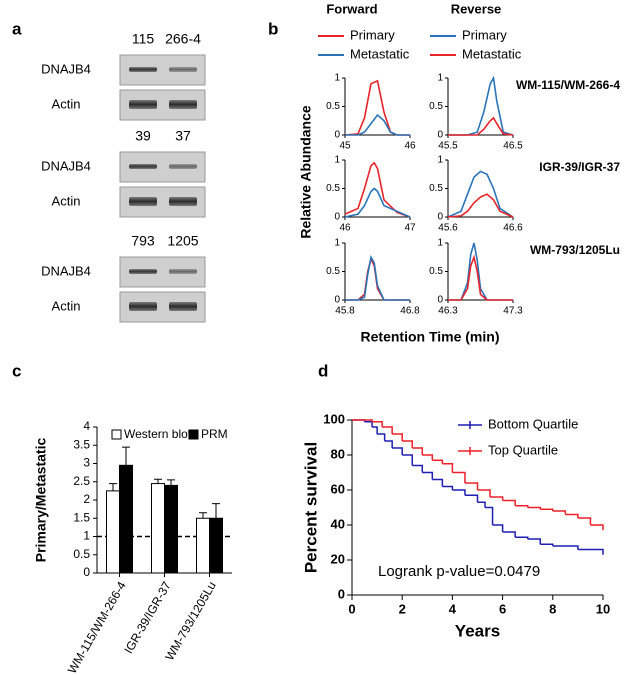 This screenshot has height=675, width=630. Describe the element at coordinates (533, 423) in the screenshot. I see `legend-label: Bottom Quartile` at that location.